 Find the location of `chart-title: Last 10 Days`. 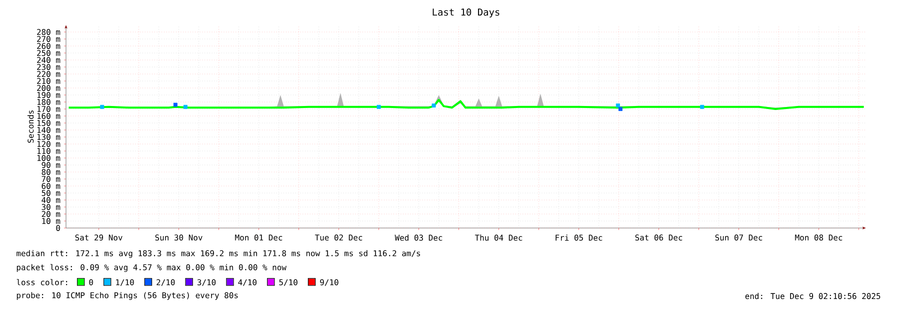

chart-title: Last 10 Days is located at coordinates (466, 13).